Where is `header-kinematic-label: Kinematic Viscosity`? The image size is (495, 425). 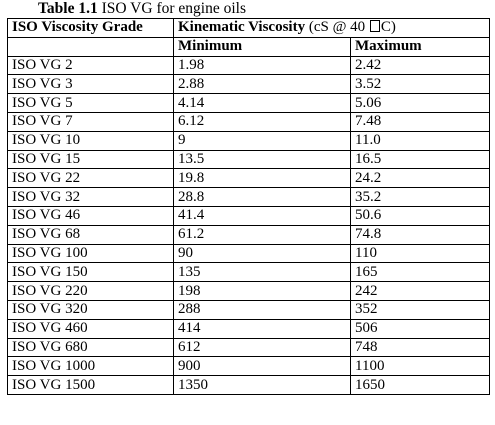 header-kinematic-label: Kinematic Viscosity is located at coordinates (242, 27).